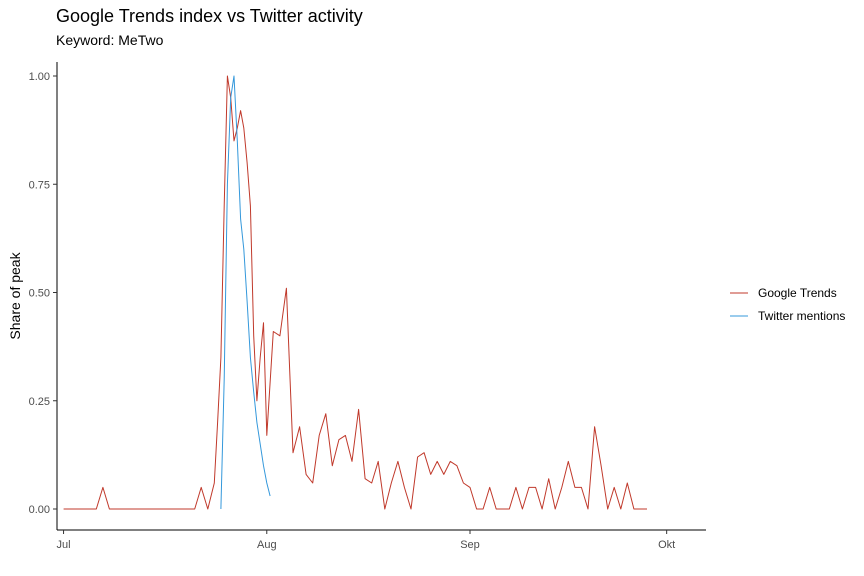 This screenshot has height=576, width=864. I want to click on legend-label: Twitter mentions, so click(801, 316).